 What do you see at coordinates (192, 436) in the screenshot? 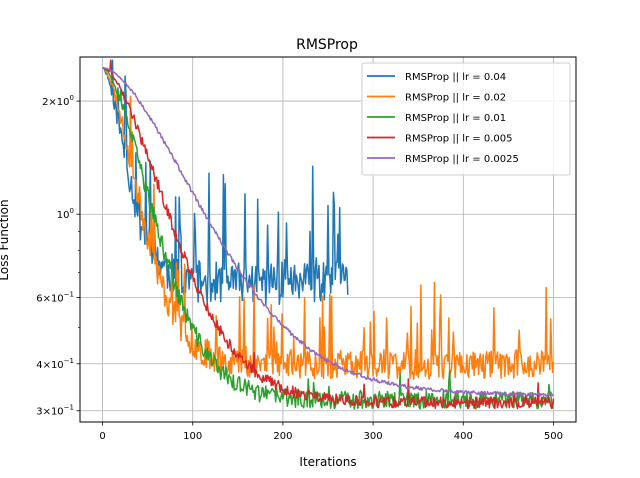
I see `x-tick-label: 100` at bounding box center [192, 436].